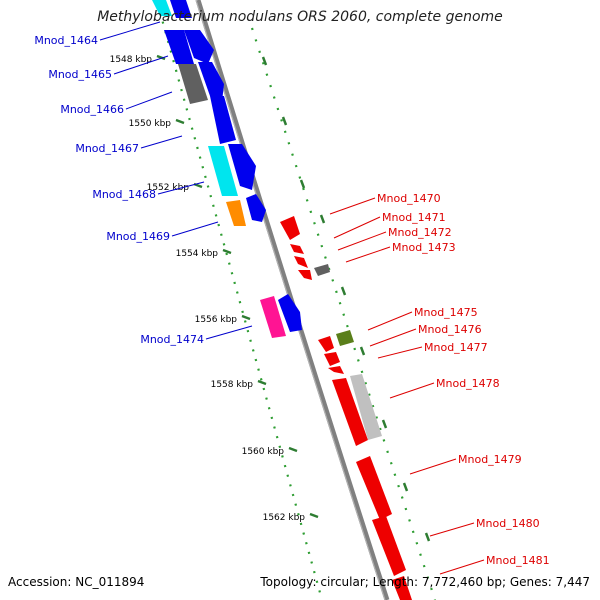  Describe the element at coordinates (179, 47) in the screenshot. I see `gene-mnod_1465-forward` at that location.